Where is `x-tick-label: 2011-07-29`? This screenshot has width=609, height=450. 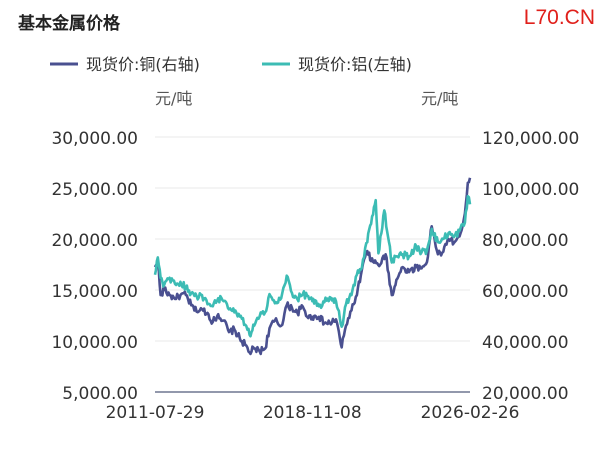
x-tick-label: 2011-07-29 is located at coordinates (155, 413).